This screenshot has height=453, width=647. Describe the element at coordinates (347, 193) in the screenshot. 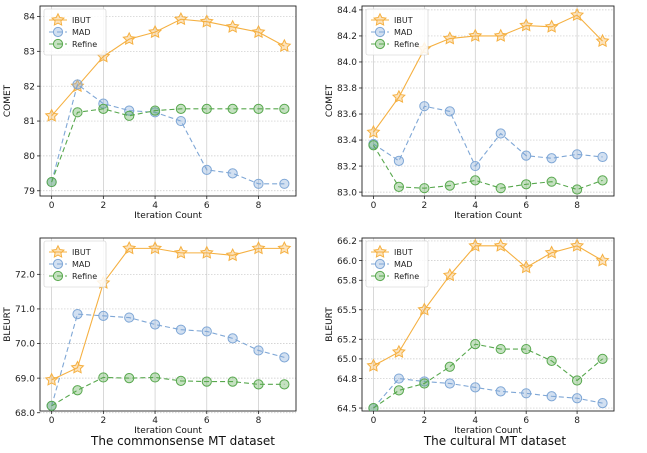

I see `cultural-comet-ytick-label: 83.0` at that location.